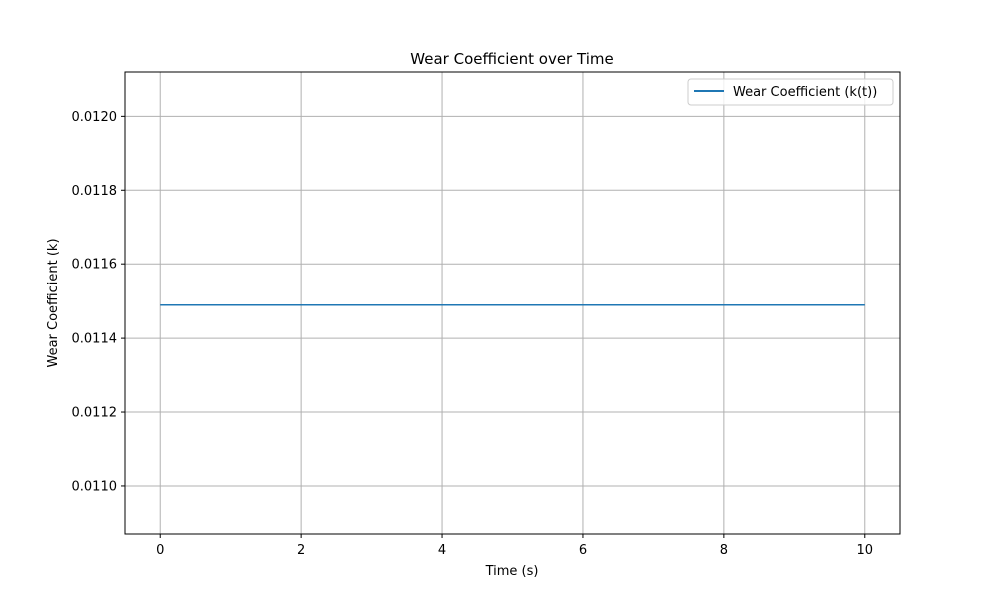  Describe the element at coordinates (724, 550) in the screenshot. I see `x-tick-label: 8` at that location.